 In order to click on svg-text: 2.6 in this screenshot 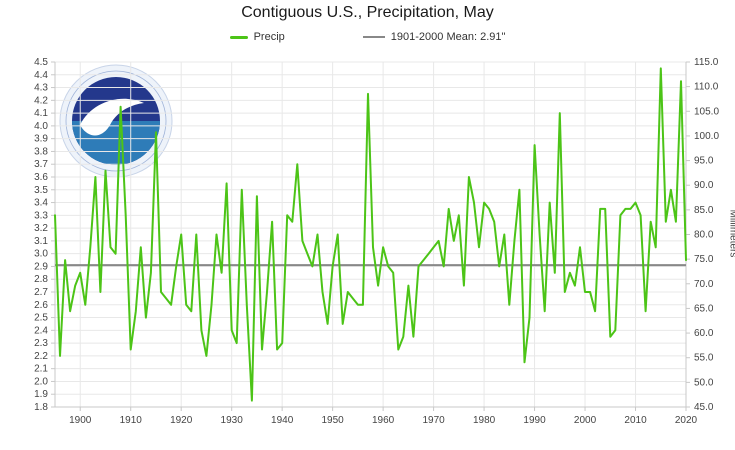, I will do `click(41, 305)`.